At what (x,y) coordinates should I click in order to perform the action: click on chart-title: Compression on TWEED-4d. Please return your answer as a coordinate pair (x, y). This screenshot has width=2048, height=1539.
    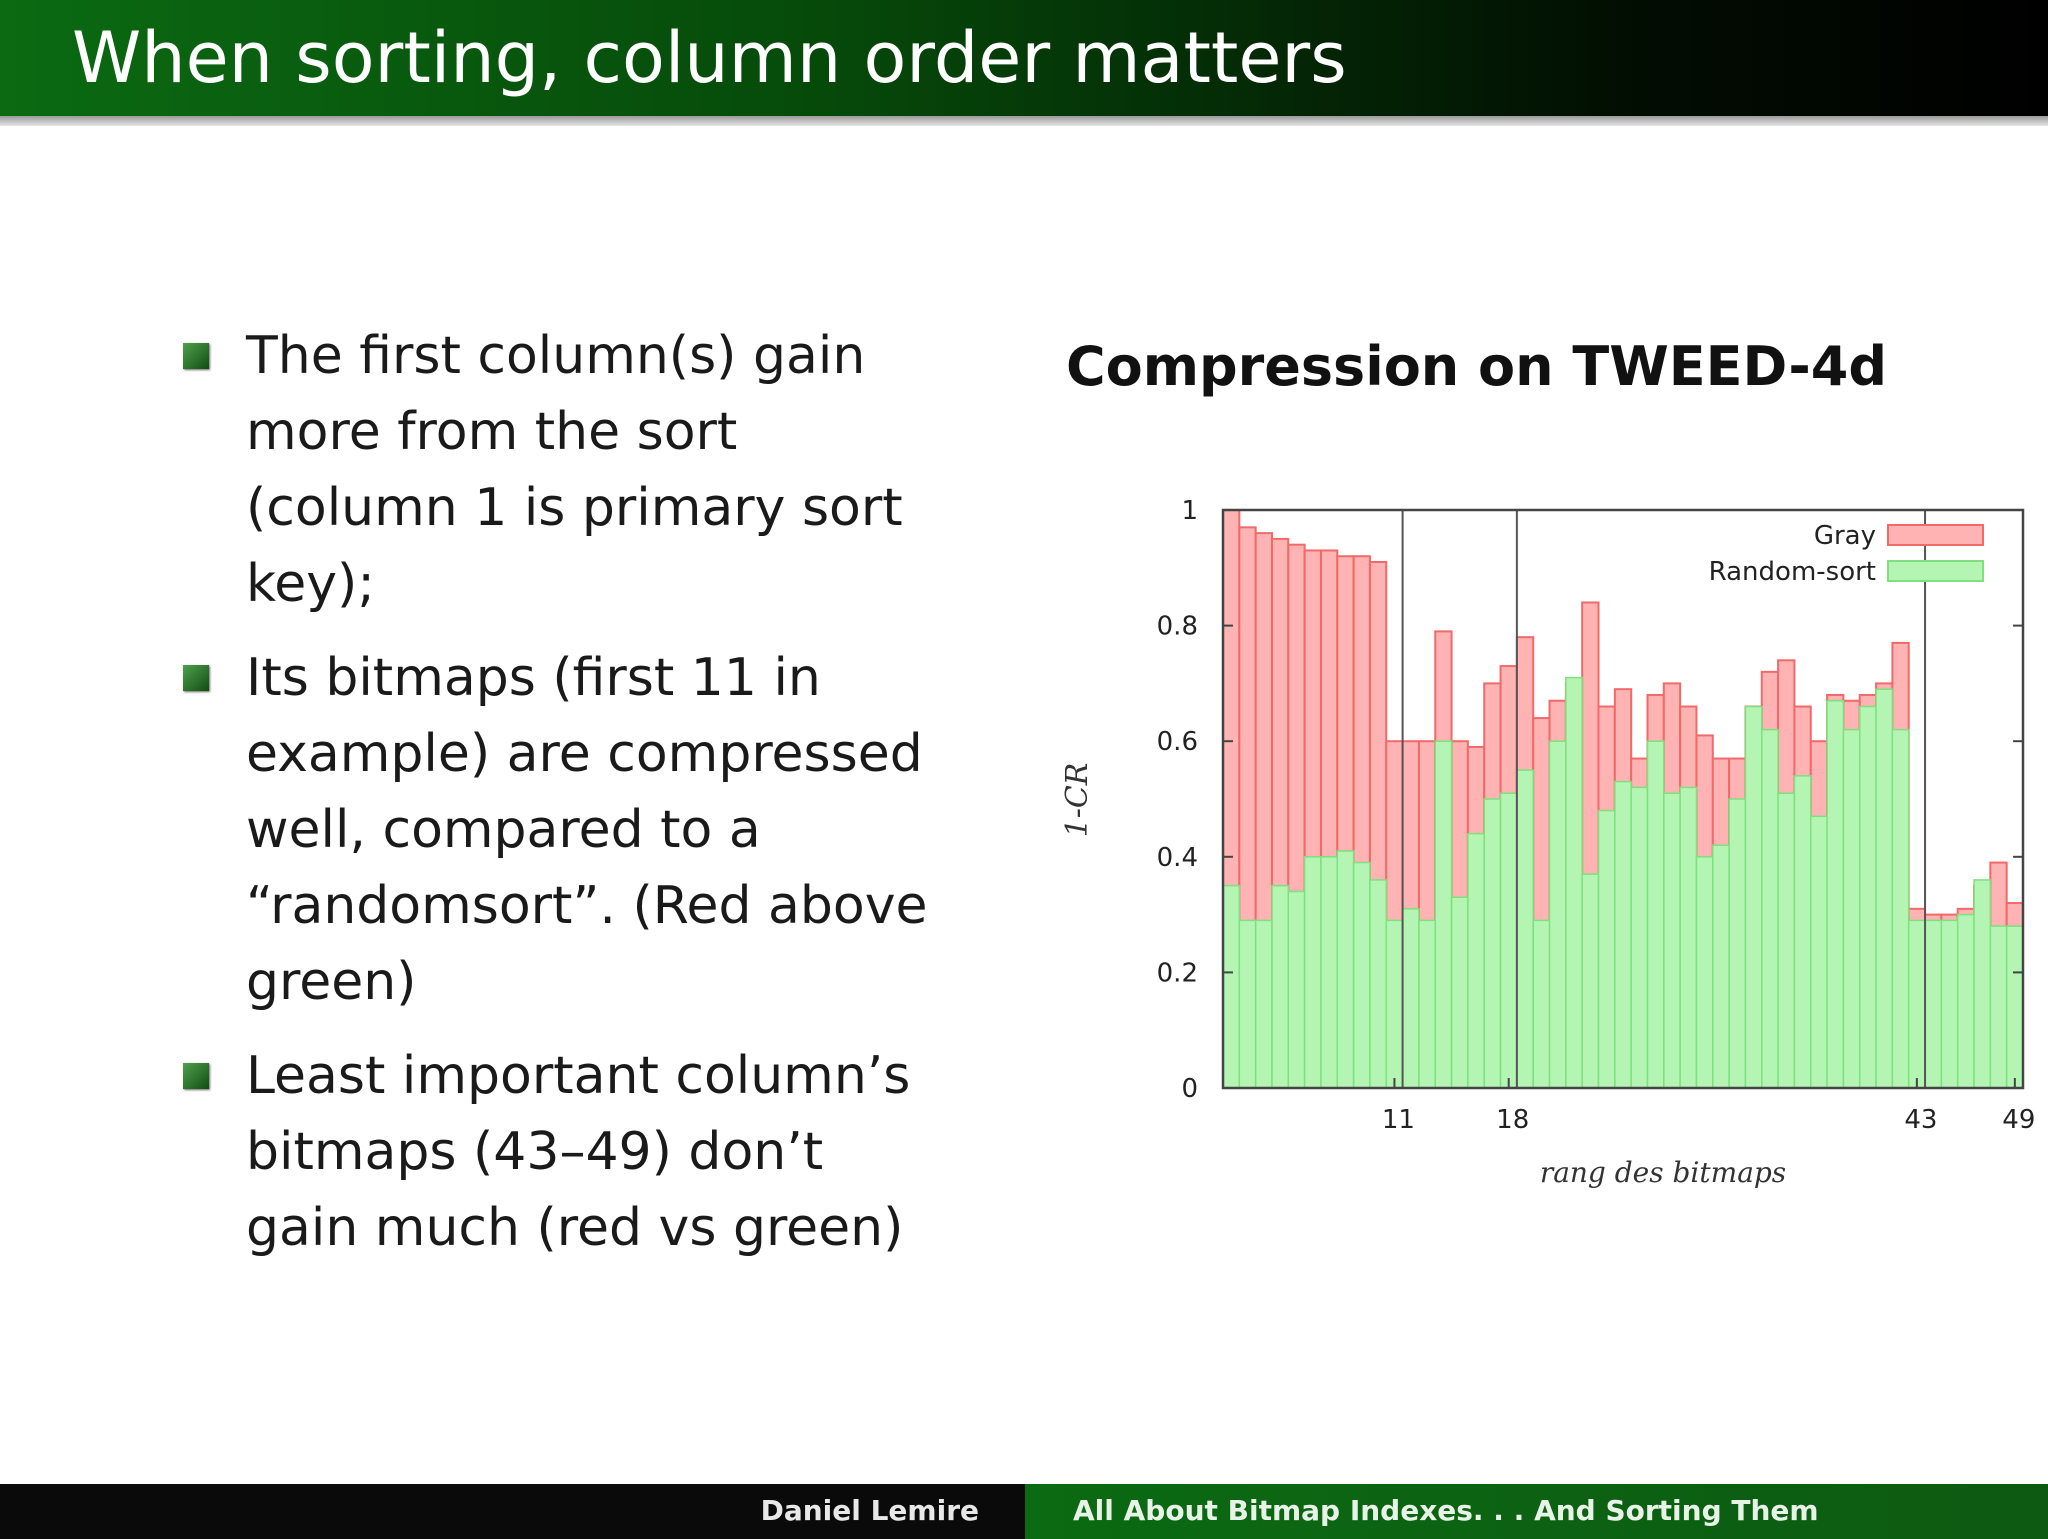
    Looking at the image, I should click on (1477, 366).